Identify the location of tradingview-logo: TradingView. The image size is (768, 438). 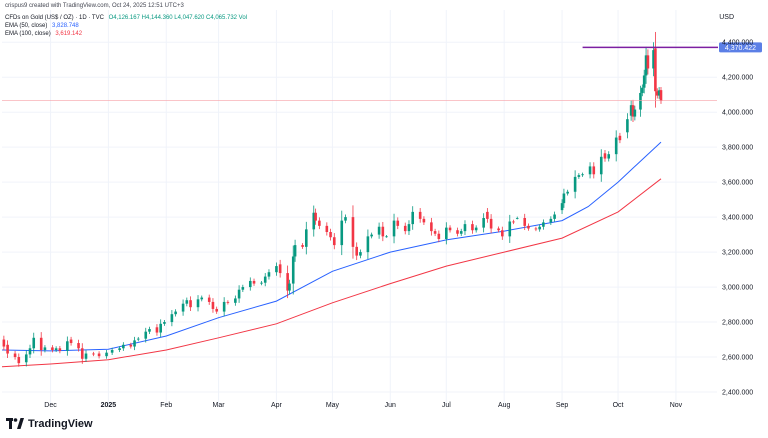
(49, 424).